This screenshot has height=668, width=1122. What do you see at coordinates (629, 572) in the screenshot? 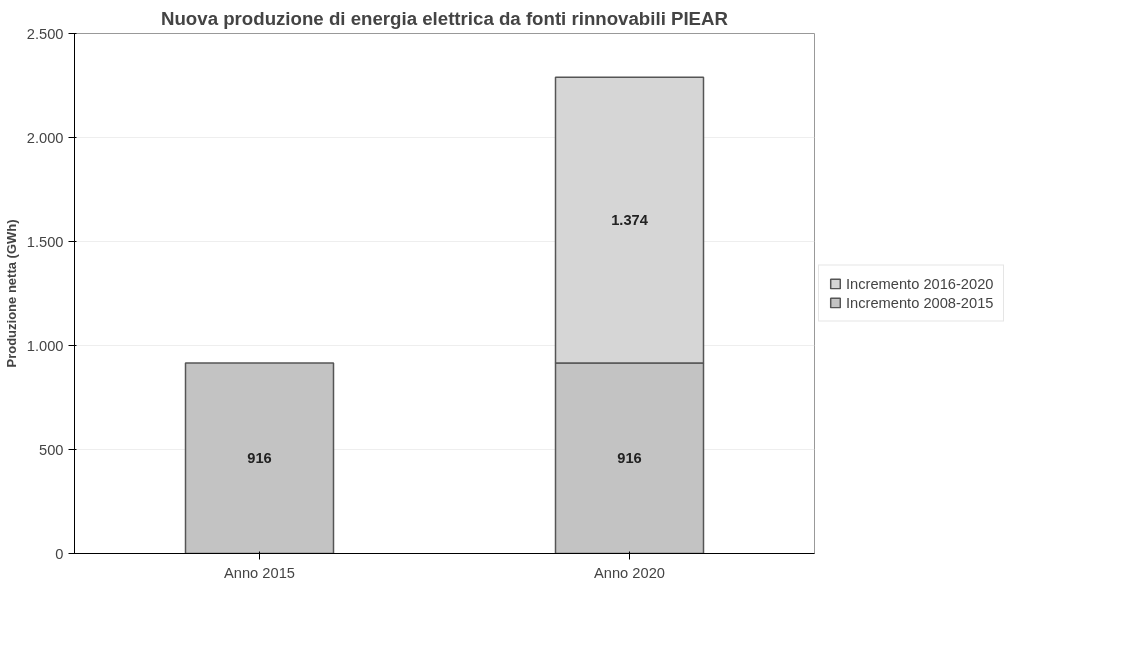
I see `x-tick-label: Anno 2020` at bounding box center [629, 572].